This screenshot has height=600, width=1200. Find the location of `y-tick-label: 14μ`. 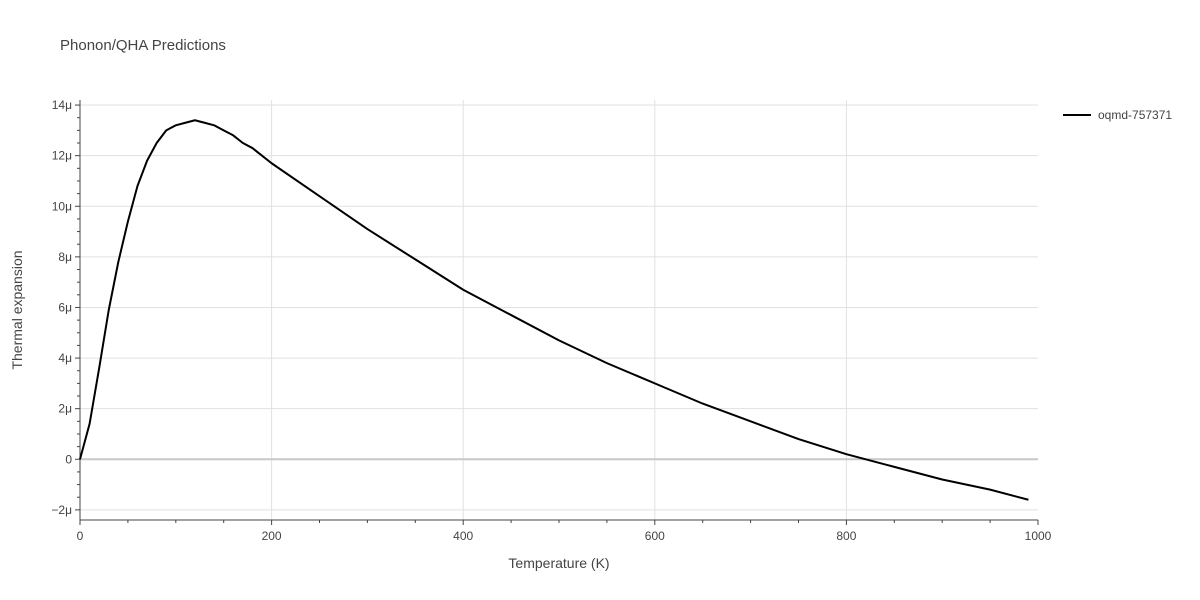

y-tick-label: 14μ is located at coordinates (62, 105).